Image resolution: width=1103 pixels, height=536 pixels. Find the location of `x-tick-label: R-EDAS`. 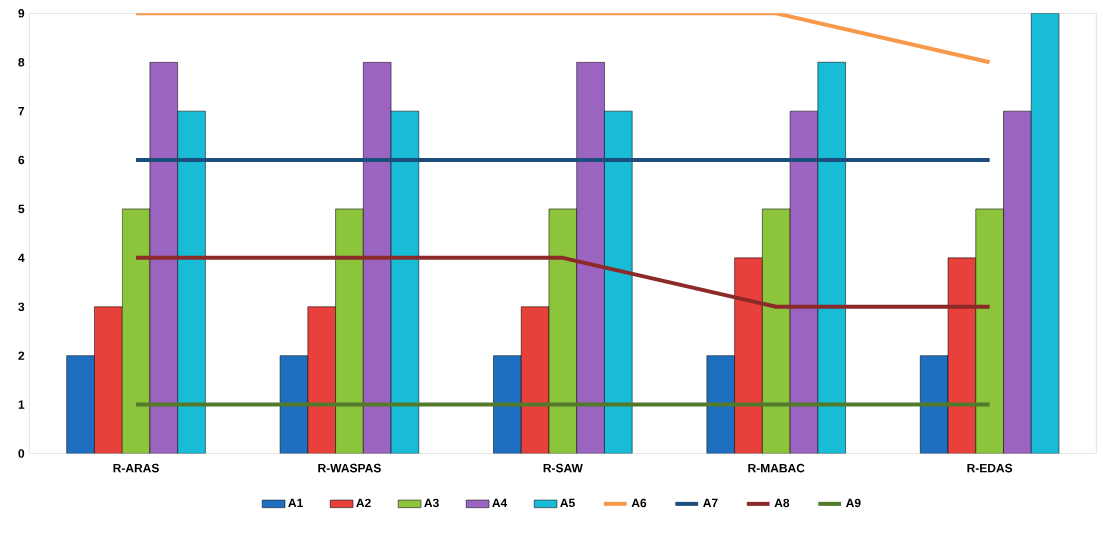

x-tick-label: R-EDAS is located at coordinates (990, 468).